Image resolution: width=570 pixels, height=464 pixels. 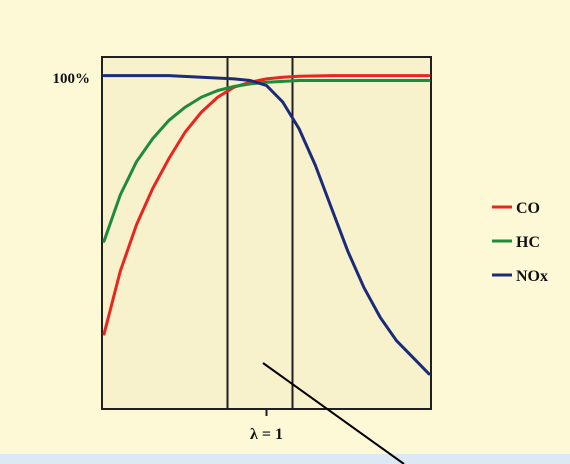 I want to click on legend-label-hc: HC, so click(x=528, y=242).